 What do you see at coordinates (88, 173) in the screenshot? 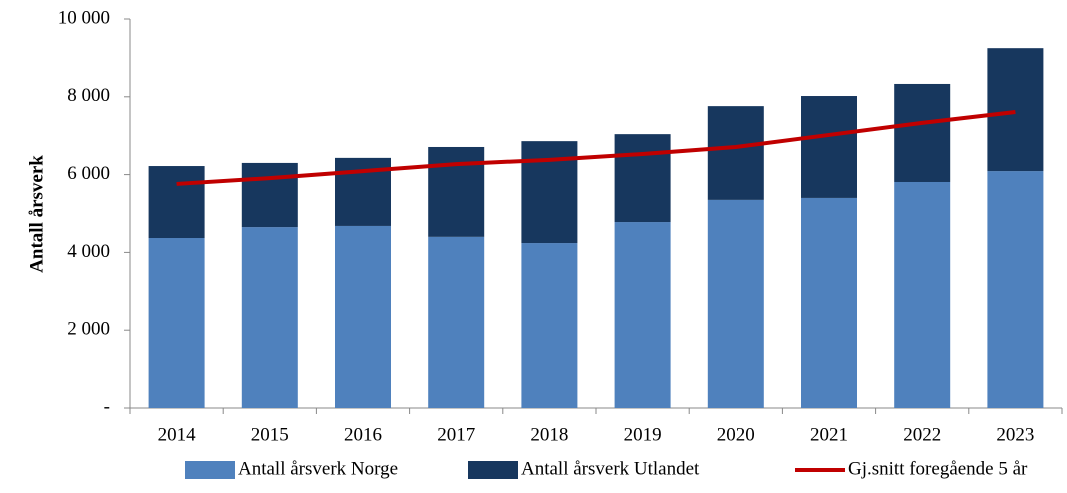
I see `y-tick-label: 6 000` at bounding box center [88, 173].